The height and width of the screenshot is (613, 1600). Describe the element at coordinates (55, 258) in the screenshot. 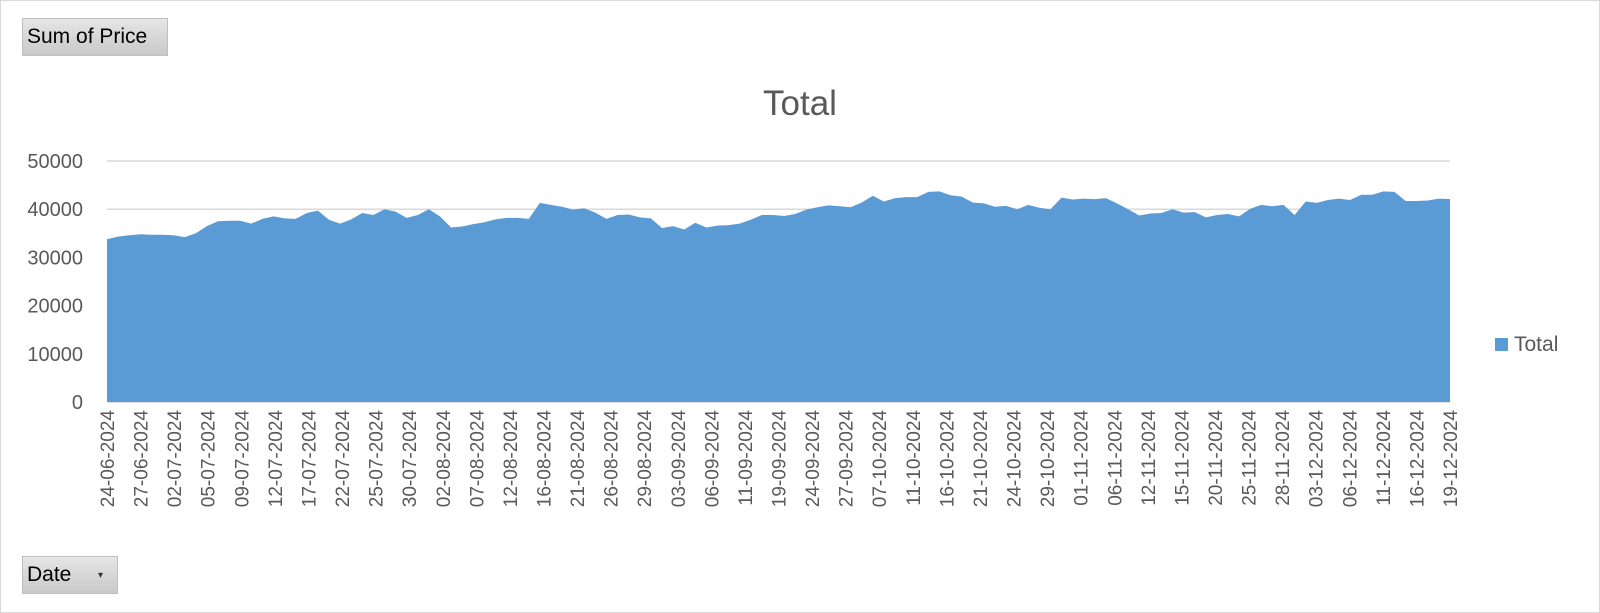

I see `y-tick-label: 30000` at that location.